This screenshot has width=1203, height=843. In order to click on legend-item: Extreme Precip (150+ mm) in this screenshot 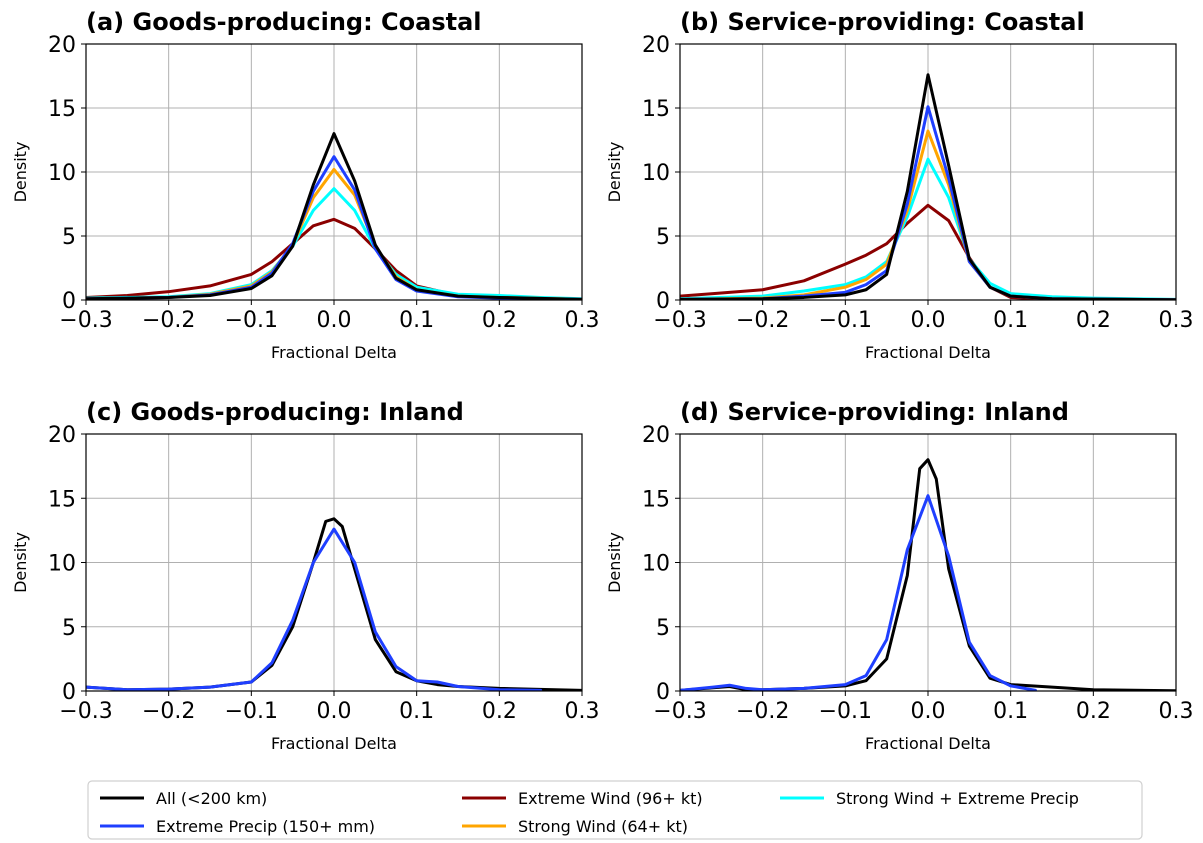, I will do `click(237, 826)`.